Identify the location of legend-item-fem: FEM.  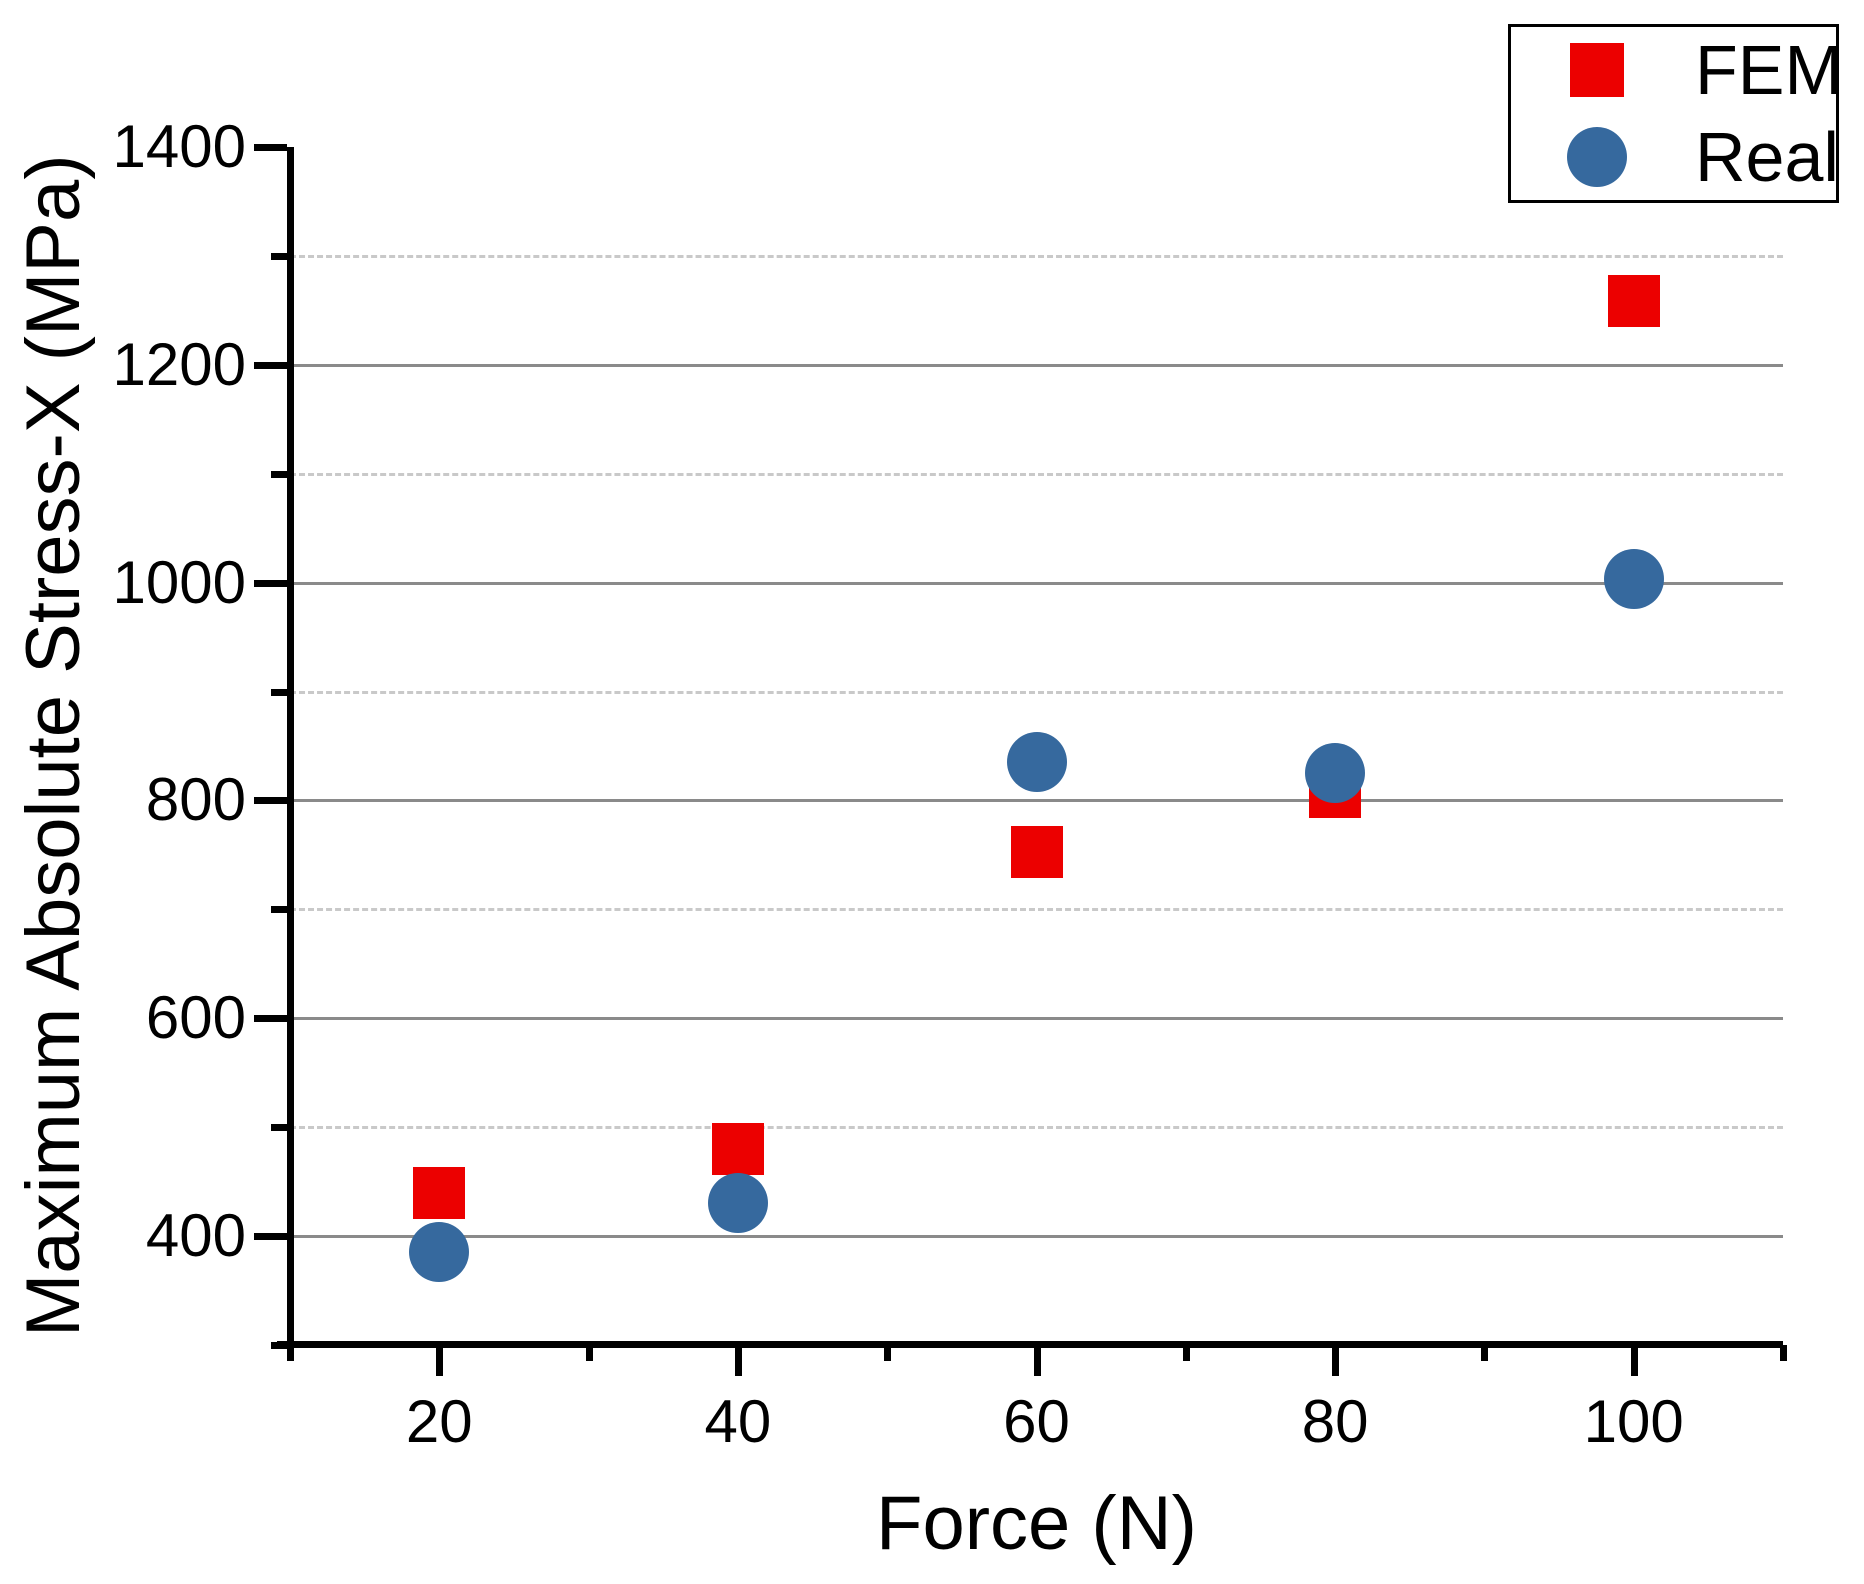
(1677, 70).